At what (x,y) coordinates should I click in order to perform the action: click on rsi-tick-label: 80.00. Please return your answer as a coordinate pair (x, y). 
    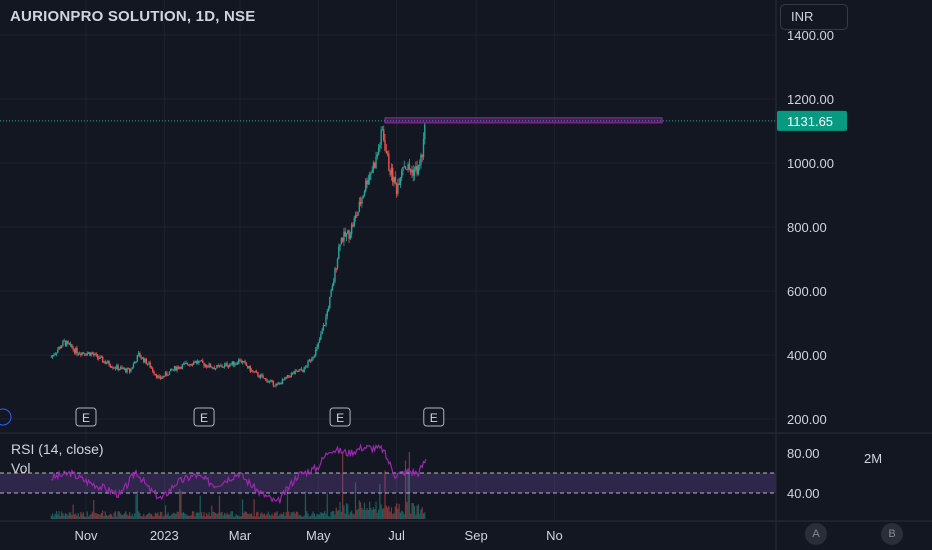
    Looking at the image, I should click on (803, 453).